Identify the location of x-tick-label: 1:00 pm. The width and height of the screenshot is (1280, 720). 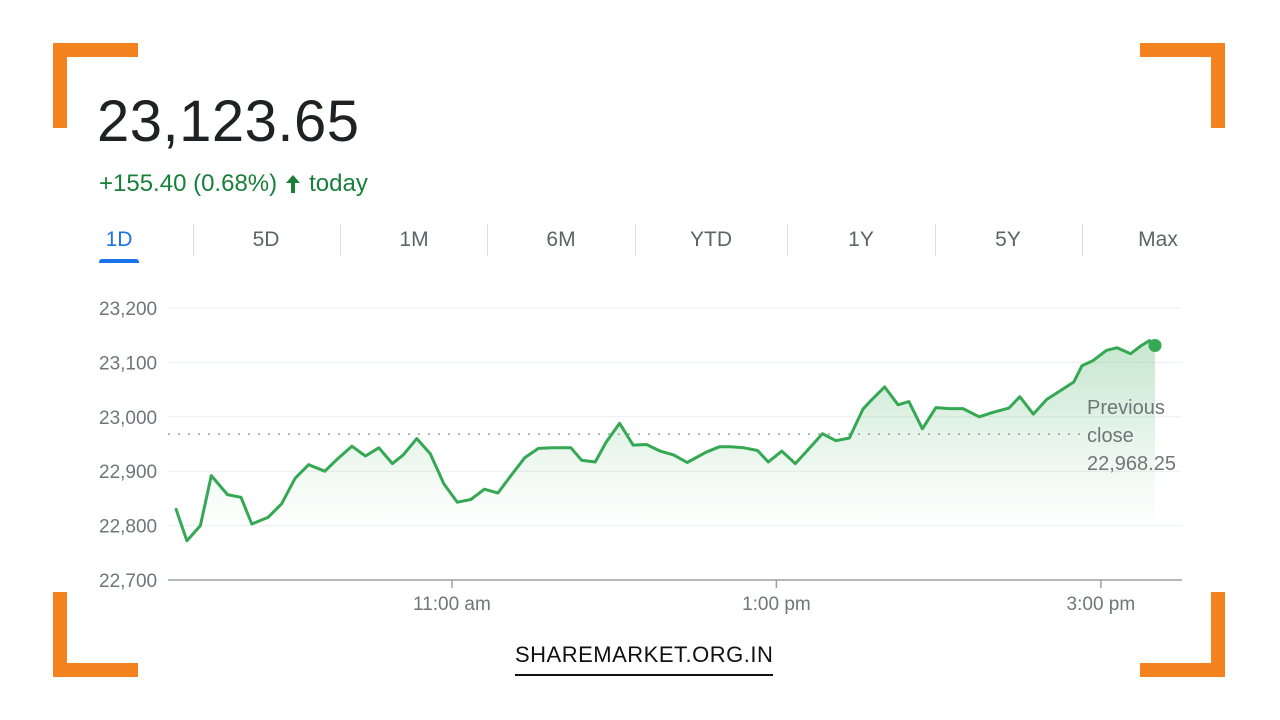
(776, 604).